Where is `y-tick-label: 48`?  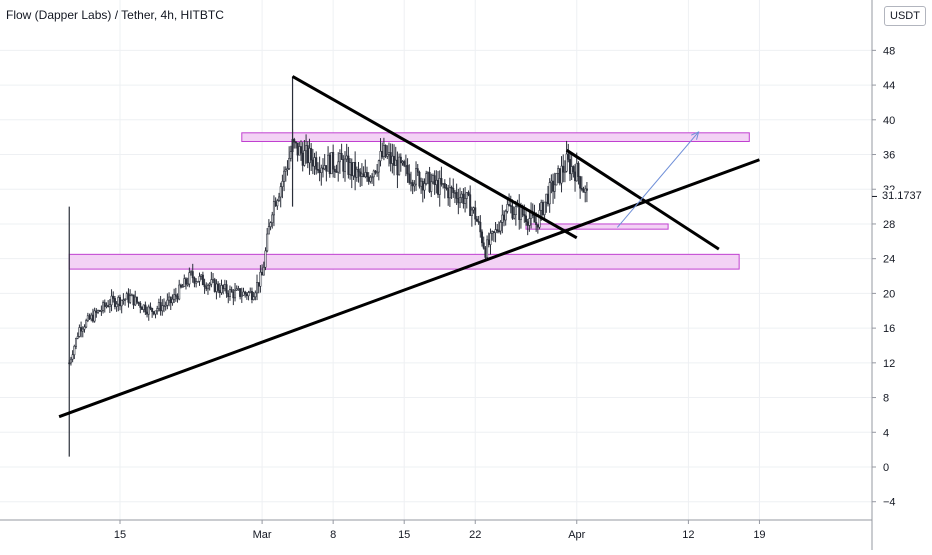 y-tick-label: 48 is located at coordinates (889, 51).